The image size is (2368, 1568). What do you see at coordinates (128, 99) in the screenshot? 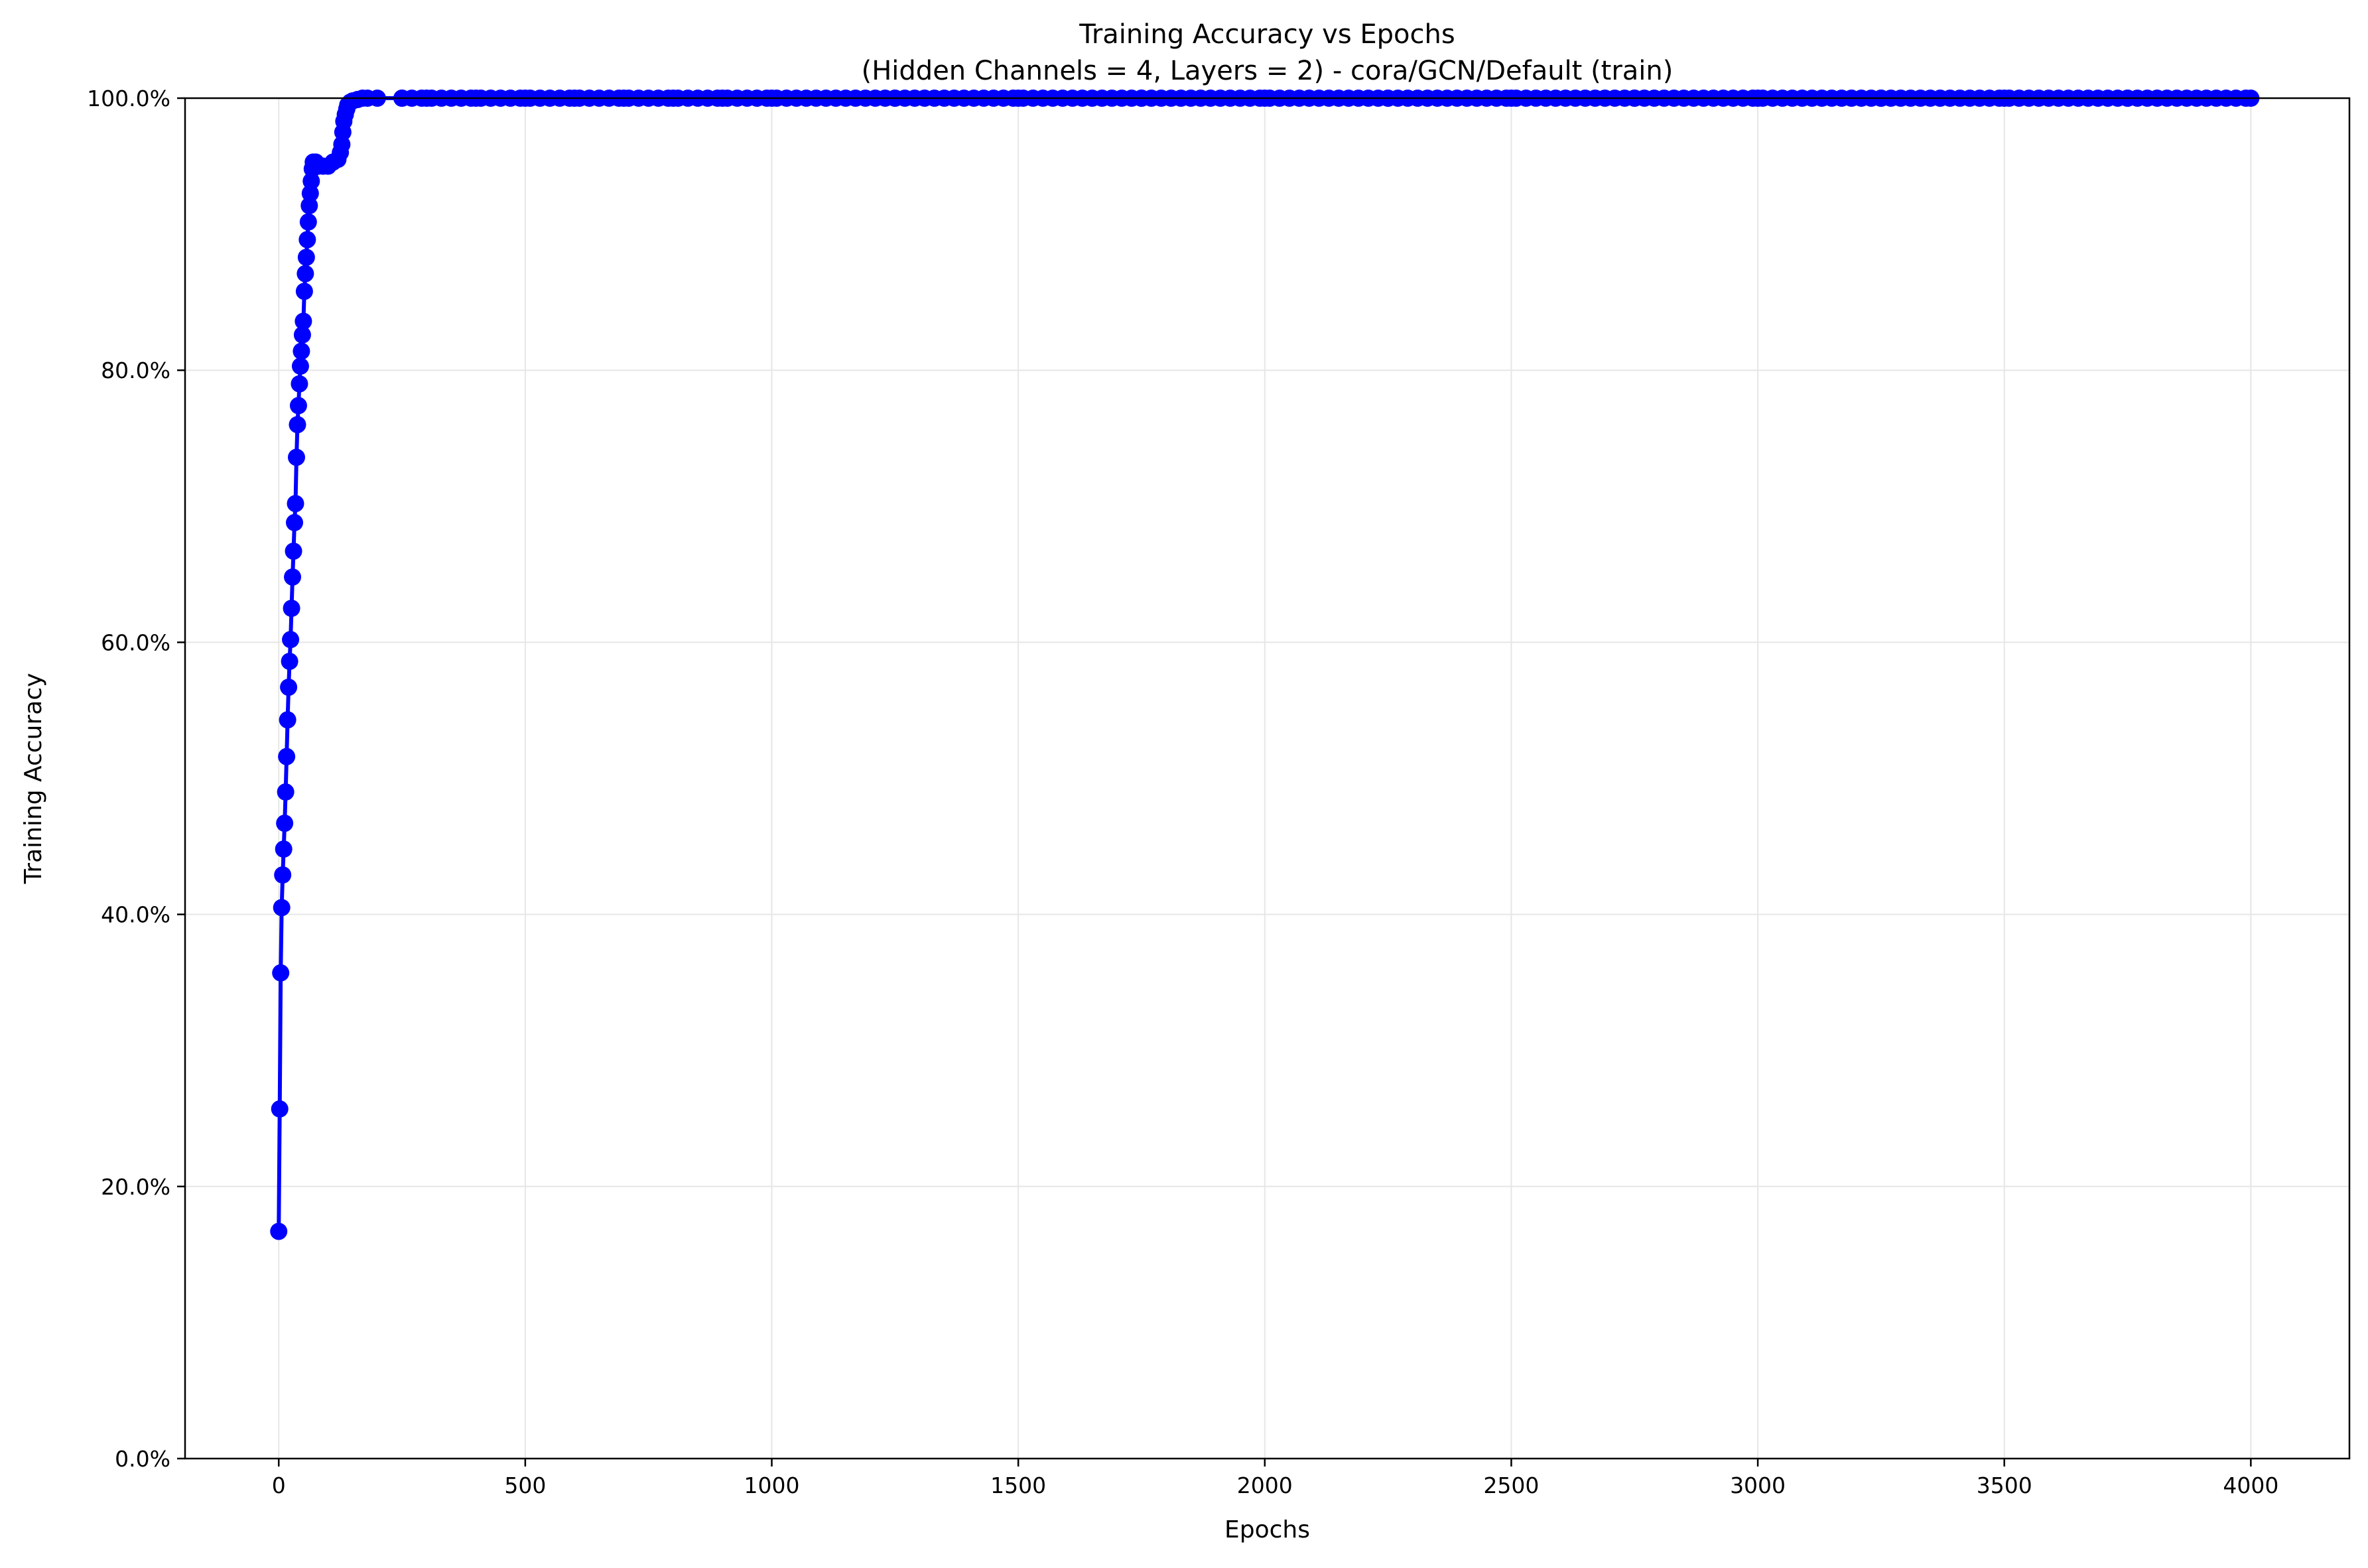
I see `y-tick-label: 100.0%` at bounding box center [128, 99].